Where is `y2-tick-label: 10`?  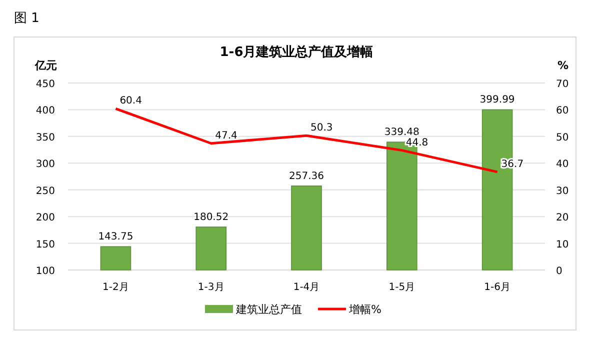 y2-tick-label: 10 is located at coordinates (562, 244).